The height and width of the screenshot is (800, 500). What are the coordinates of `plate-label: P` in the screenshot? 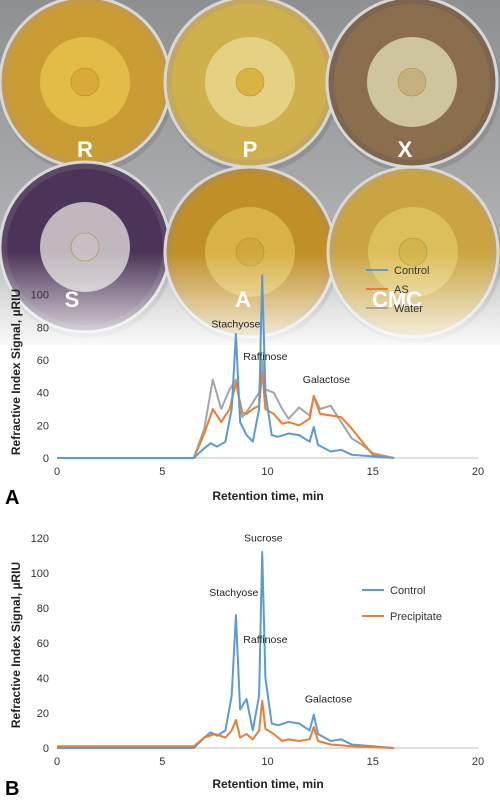 It's located at (250, 149).